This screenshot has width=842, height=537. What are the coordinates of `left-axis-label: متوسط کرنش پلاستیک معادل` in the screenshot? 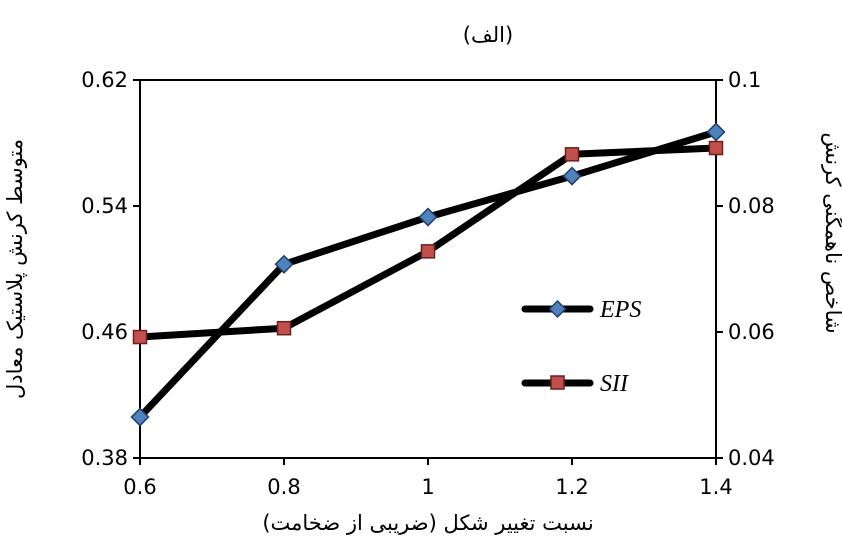 It's located at (15, 269).